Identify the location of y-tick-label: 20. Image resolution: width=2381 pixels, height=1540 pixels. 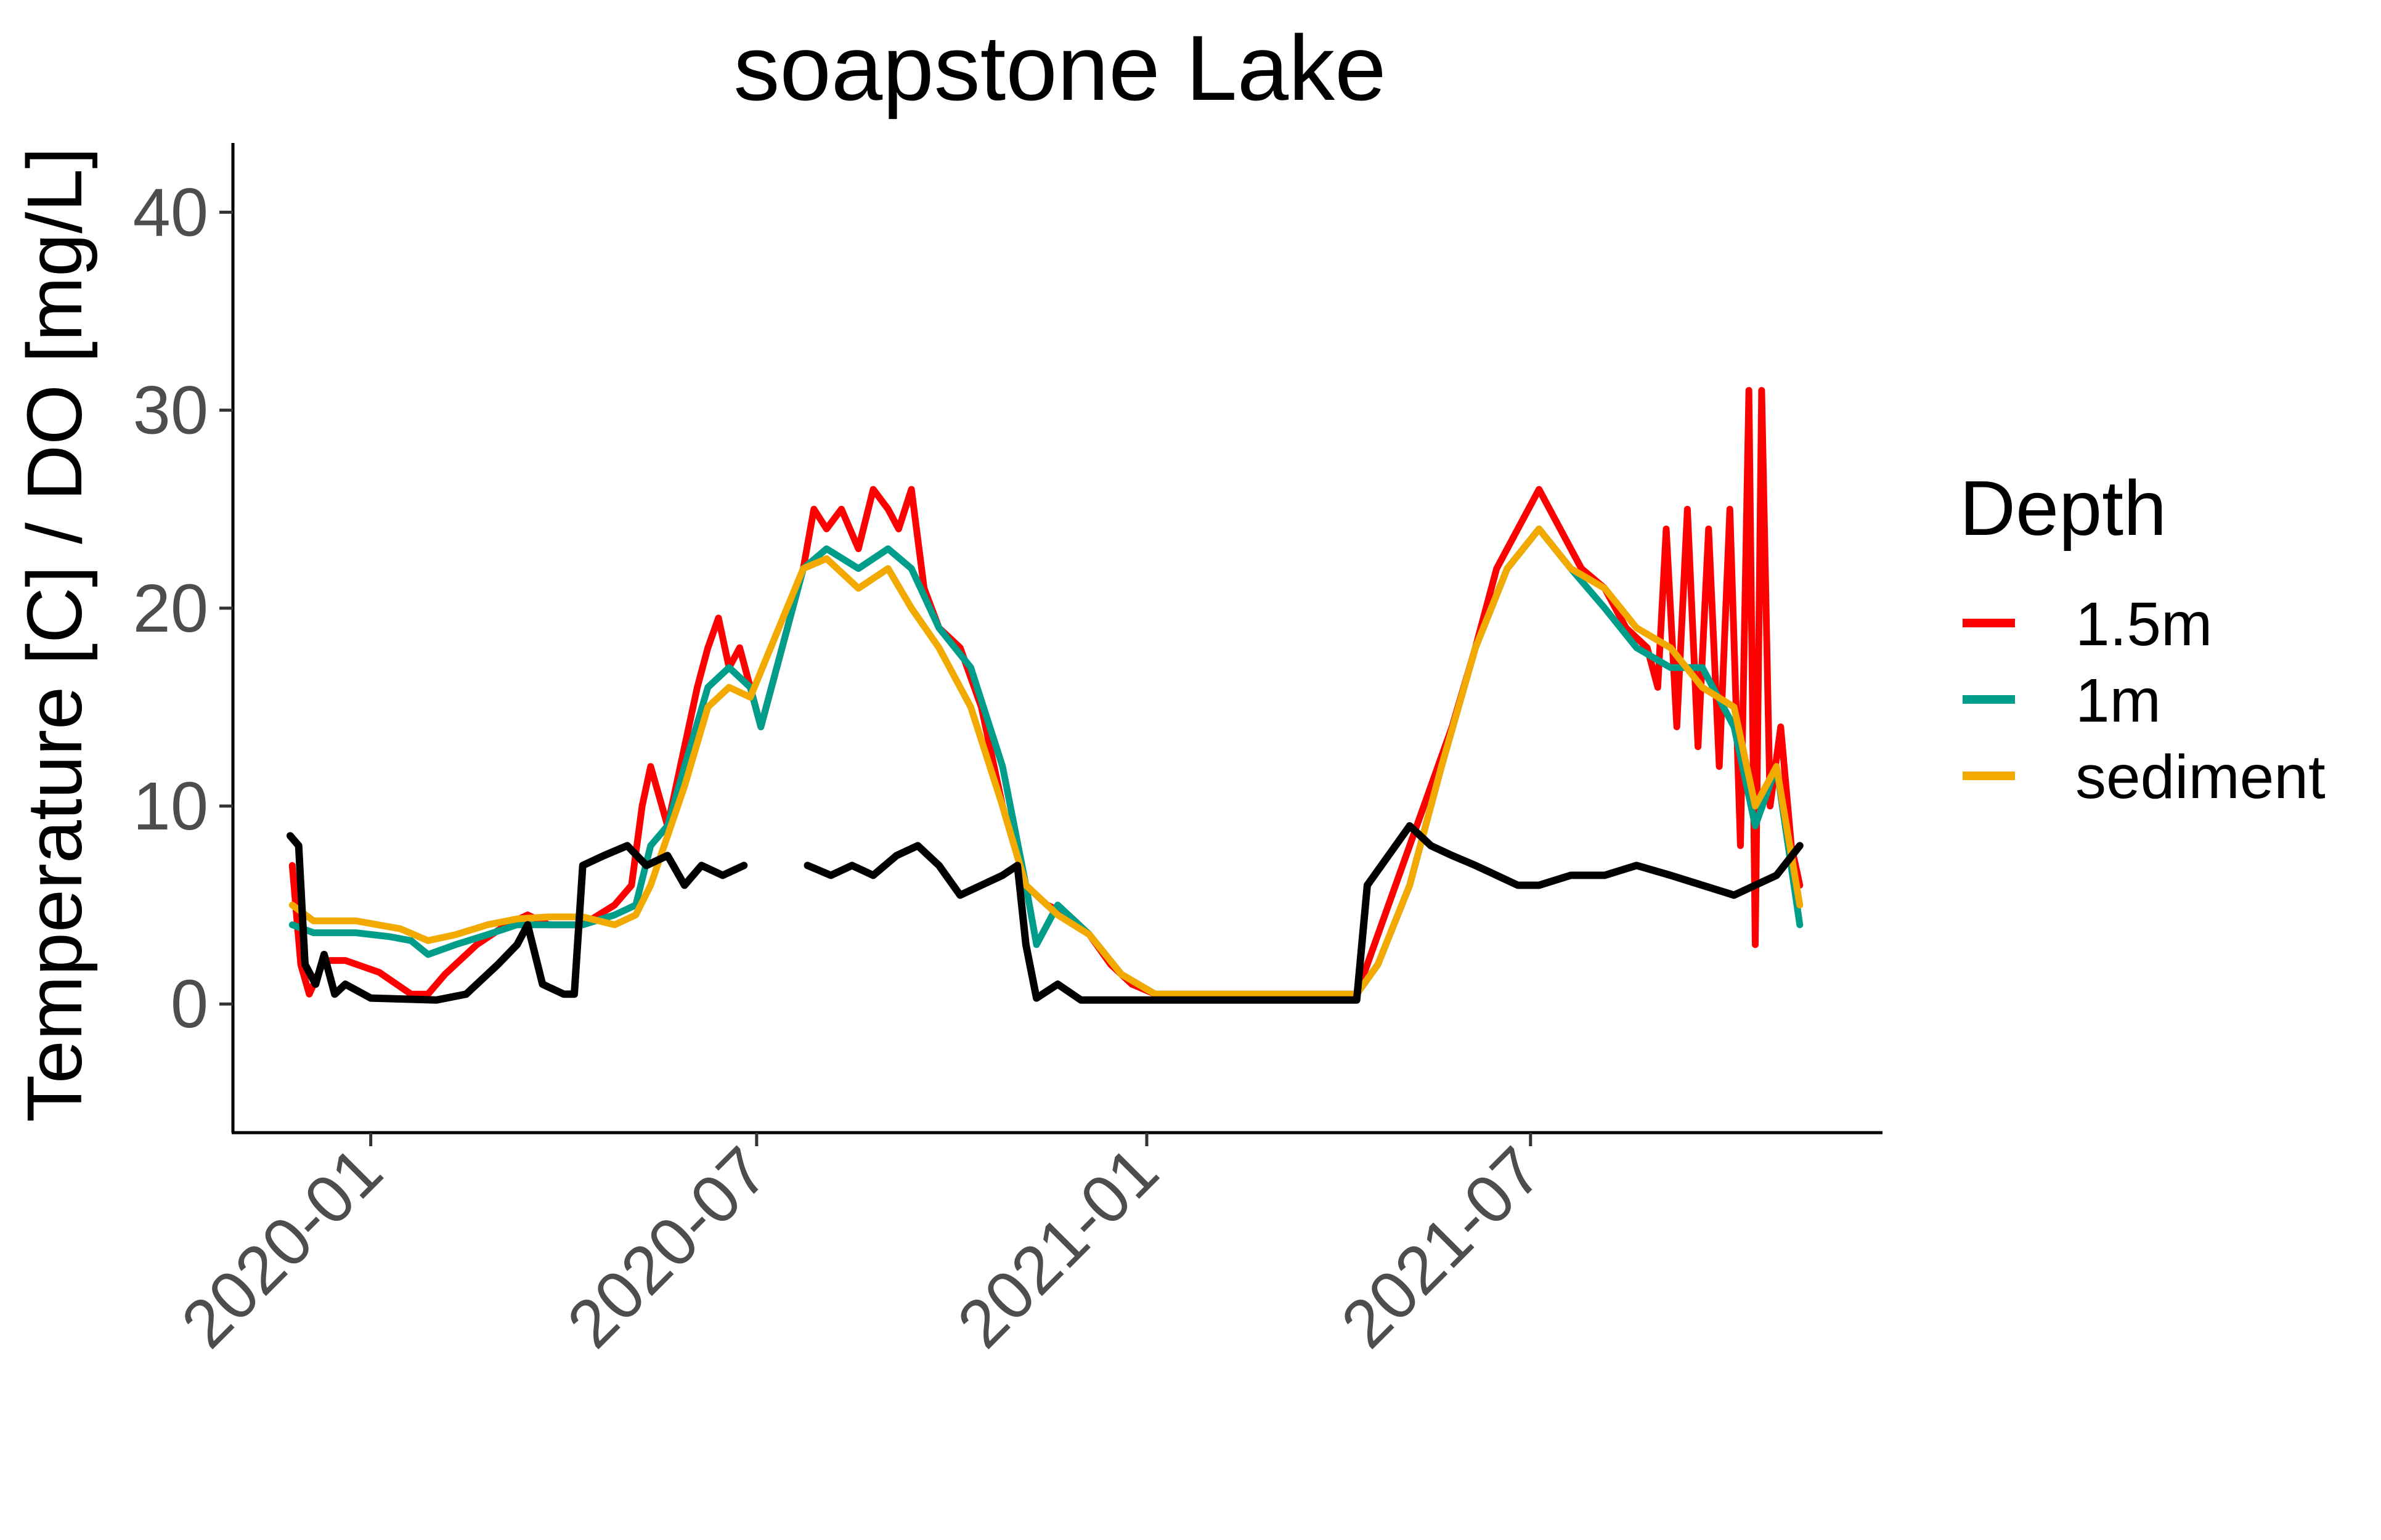
(170, 609).